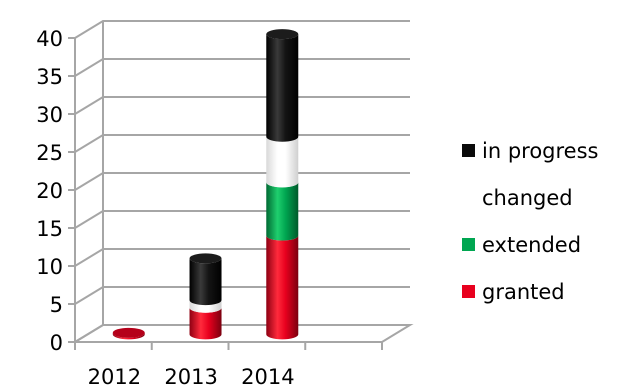  I want to click on y-tick-label: 5, so click(56, 305).